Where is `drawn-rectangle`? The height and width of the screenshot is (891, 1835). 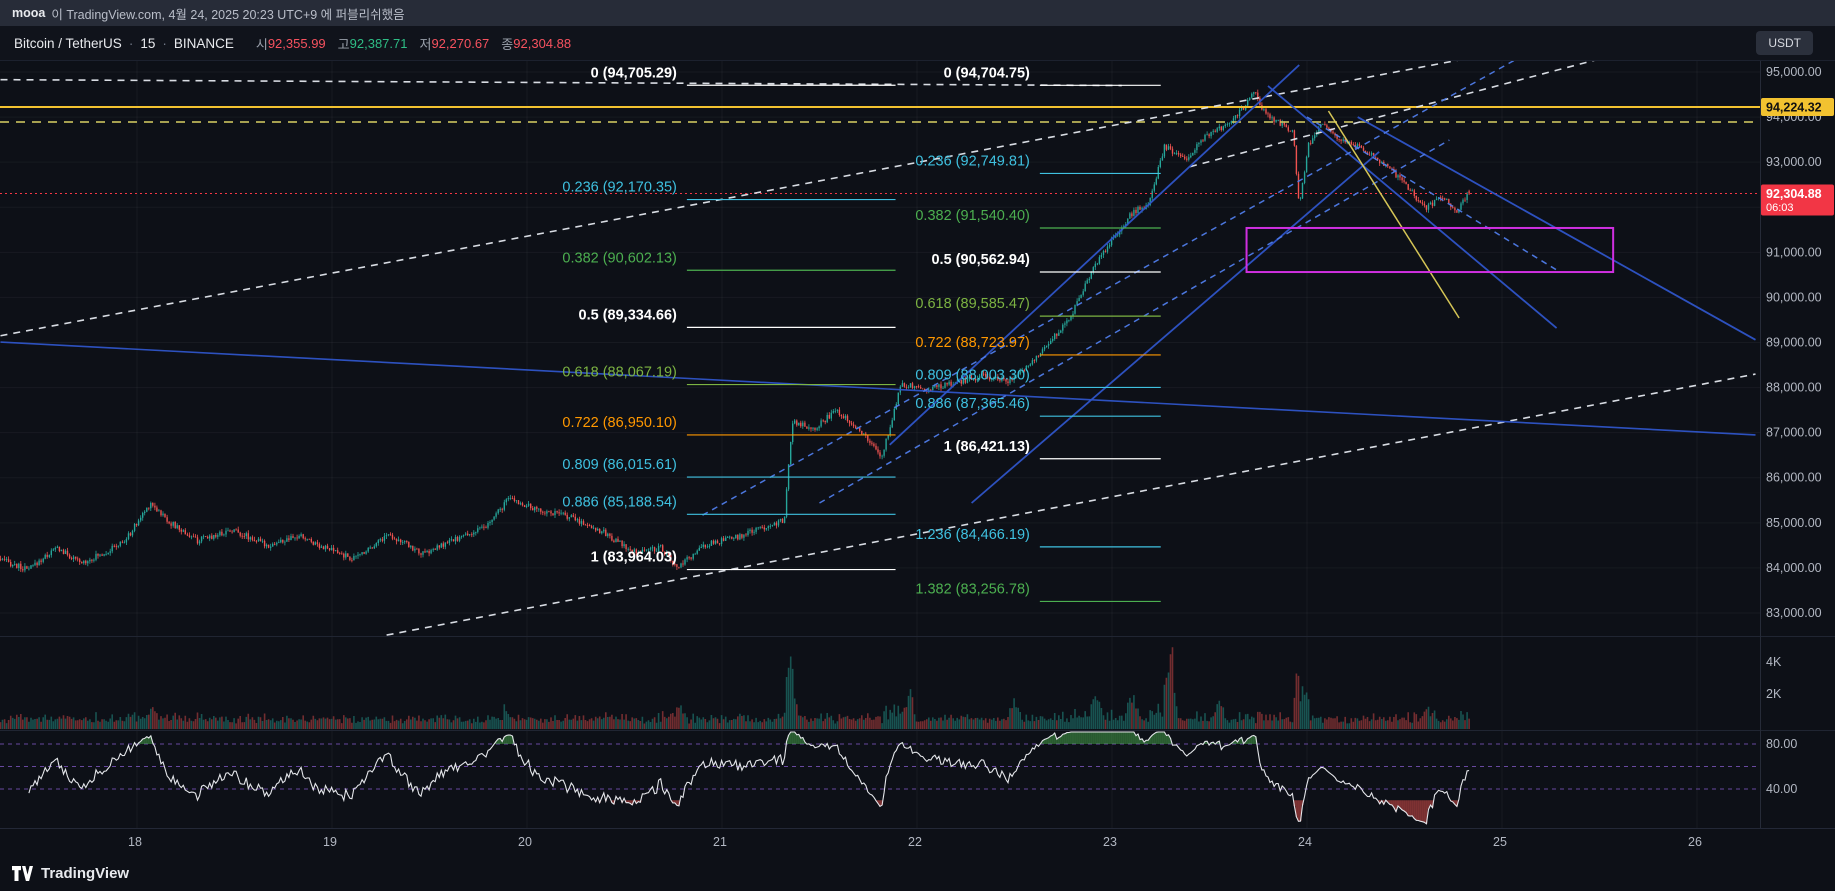 drawn-rectangle is located at coordinates (1430, 250).